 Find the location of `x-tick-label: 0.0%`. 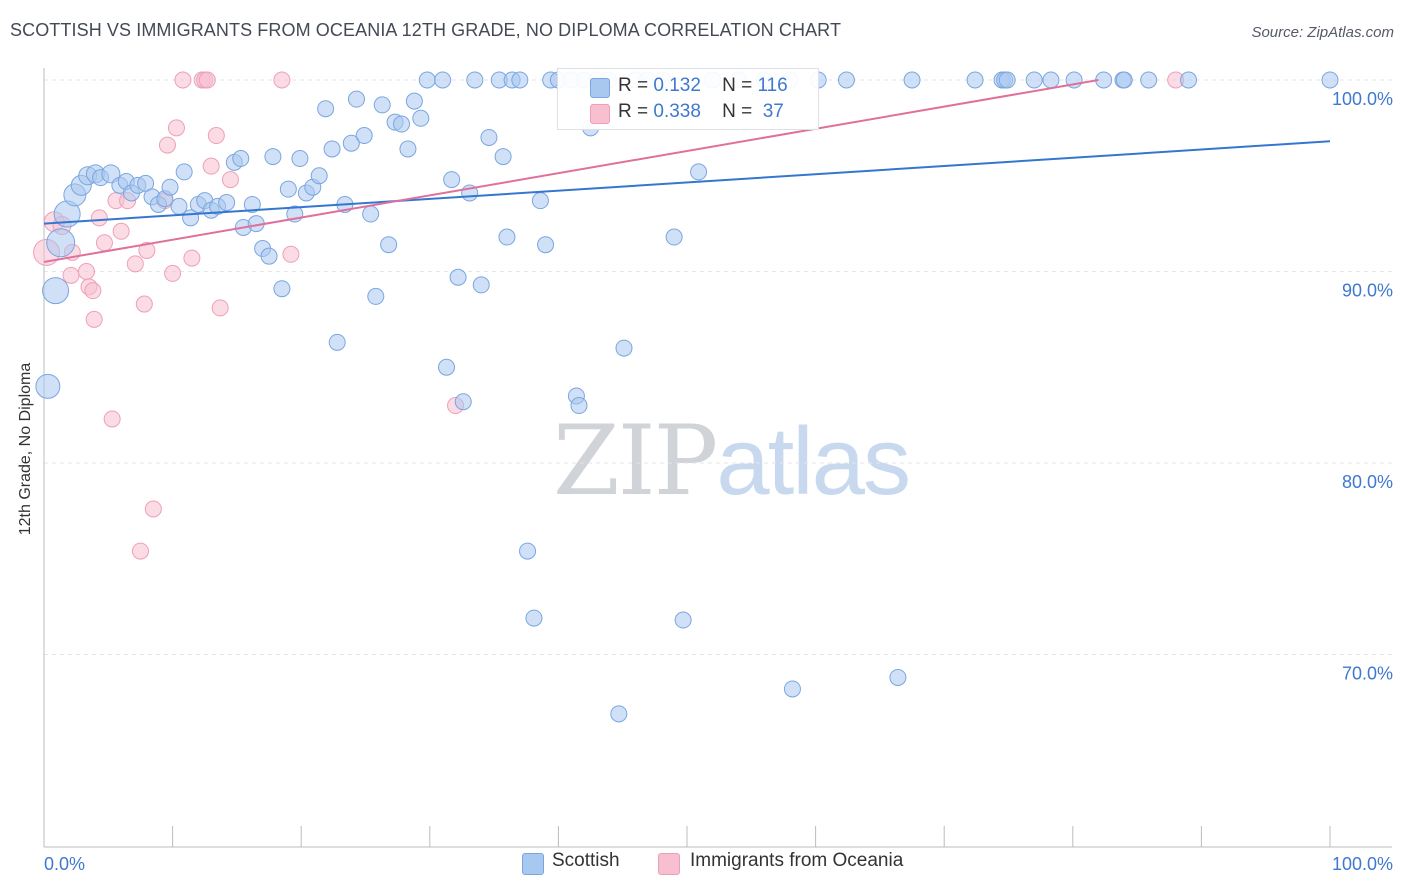

x-tick-label: 0.0% is located at coordinates (64, 864).